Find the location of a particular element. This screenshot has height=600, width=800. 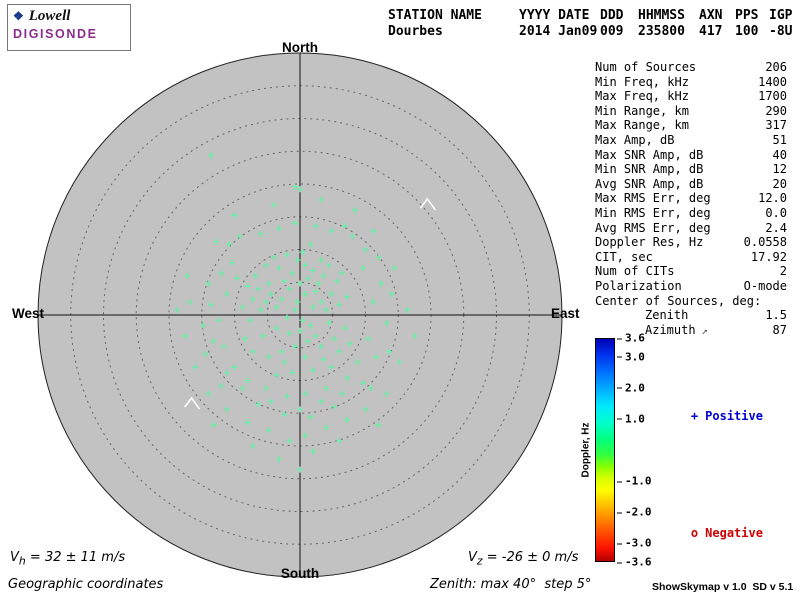

stat-label: CIT, sec is located at coordinates (624, 256).